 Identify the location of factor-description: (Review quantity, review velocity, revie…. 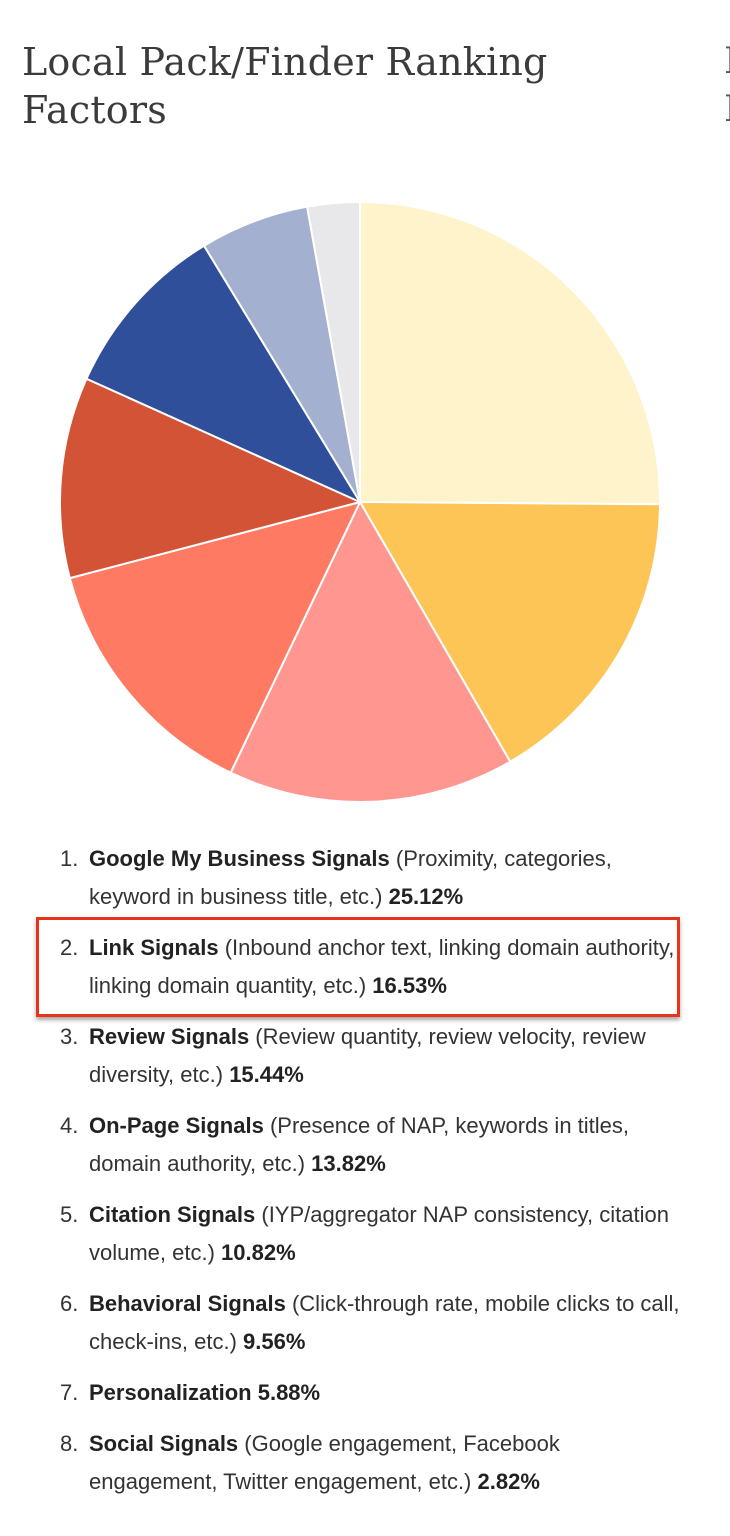
(367, 1055).